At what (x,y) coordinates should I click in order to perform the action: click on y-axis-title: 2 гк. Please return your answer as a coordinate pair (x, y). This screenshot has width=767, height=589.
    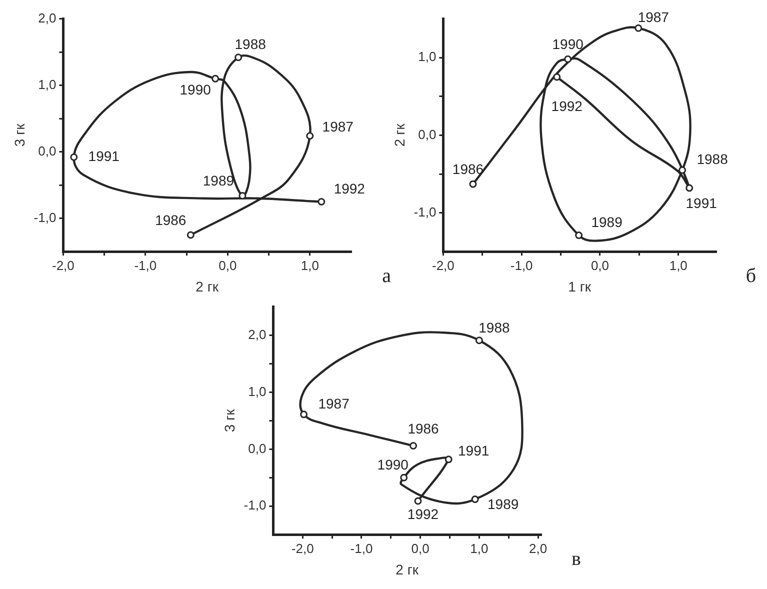
    Looking at the image, I should click on (399, 134).